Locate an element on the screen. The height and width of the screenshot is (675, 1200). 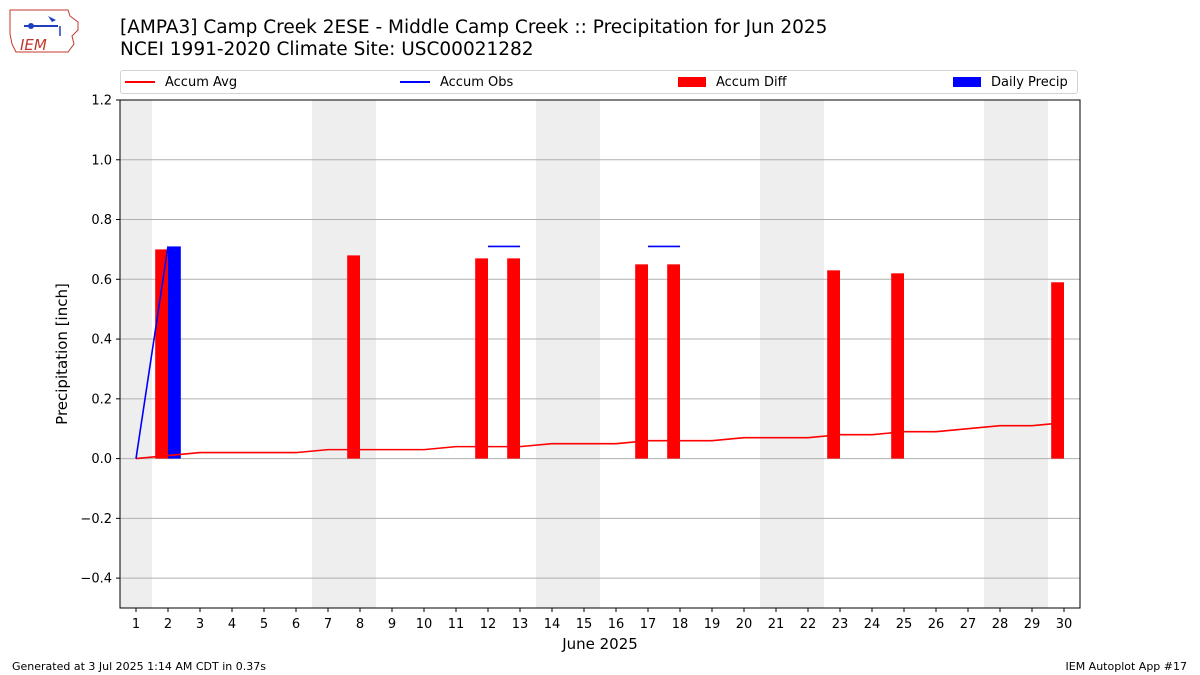
legend-label: Accum Avg is located at coordinates (201, 82).